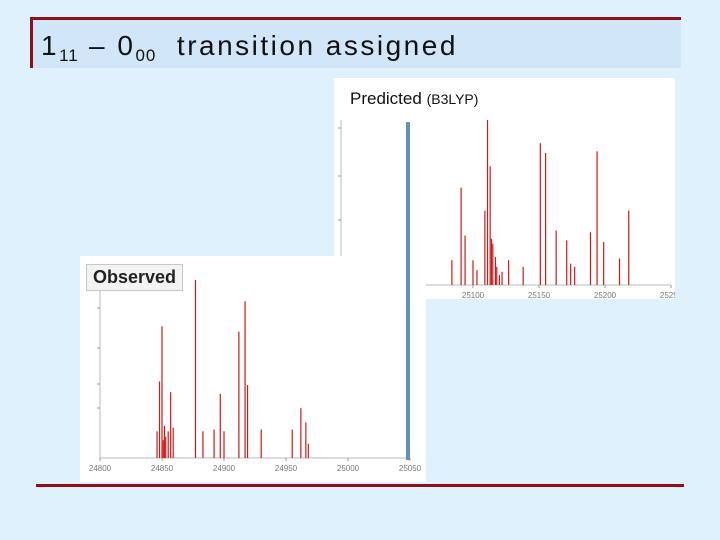 This screenshot has width=720, height=540. I want to click on observed-label: Observed, so click(135, 277).